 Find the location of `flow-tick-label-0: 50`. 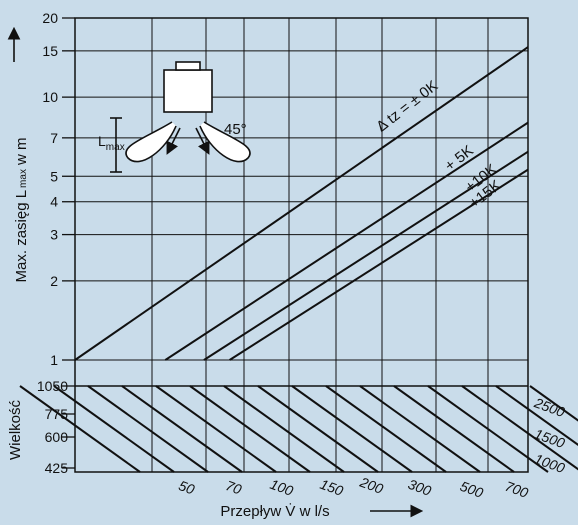

flow-tick-label-0: 50 is located at coordinates (187, 487).